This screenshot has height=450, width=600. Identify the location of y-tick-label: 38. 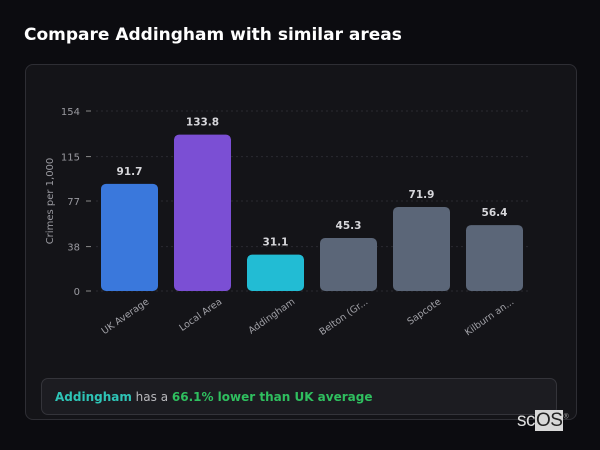
(73, 248).